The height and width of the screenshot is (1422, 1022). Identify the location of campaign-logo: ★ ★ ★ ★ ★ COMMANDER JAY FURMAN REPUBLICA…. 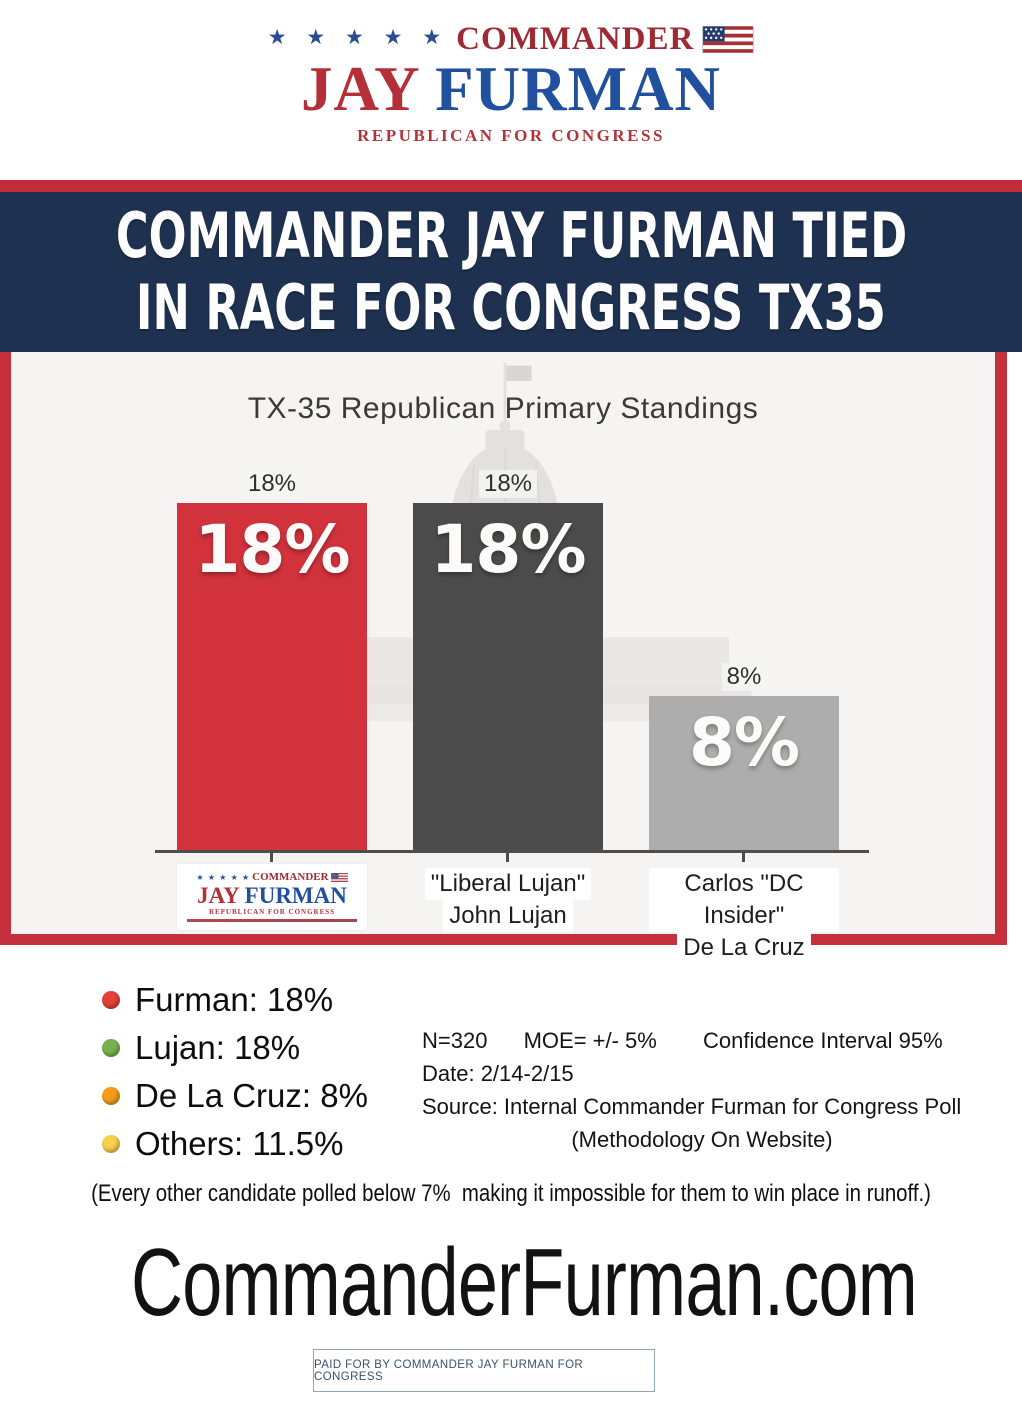
(511, 83).